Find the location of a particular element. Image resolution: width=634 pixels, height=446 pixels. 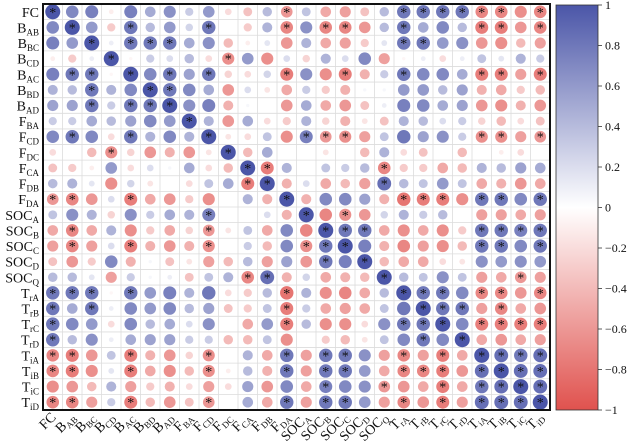

colorbar-tick-label: 0 is located at coordinates (608, 208).